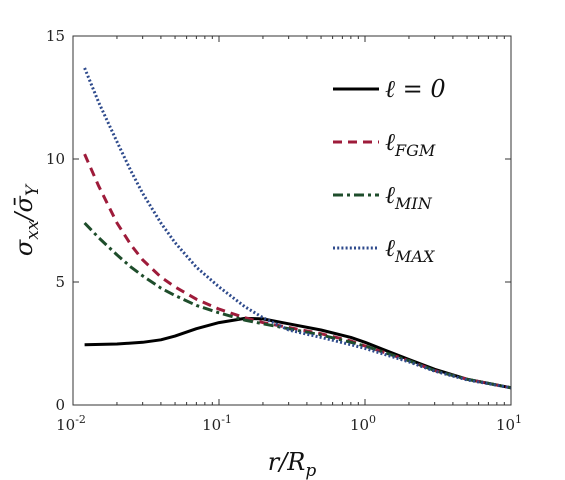  What do you see at coordinates (509, 423) in the screenshot?
I see `x-tick-label-3: 10¹` at bounding box center [509, 423].